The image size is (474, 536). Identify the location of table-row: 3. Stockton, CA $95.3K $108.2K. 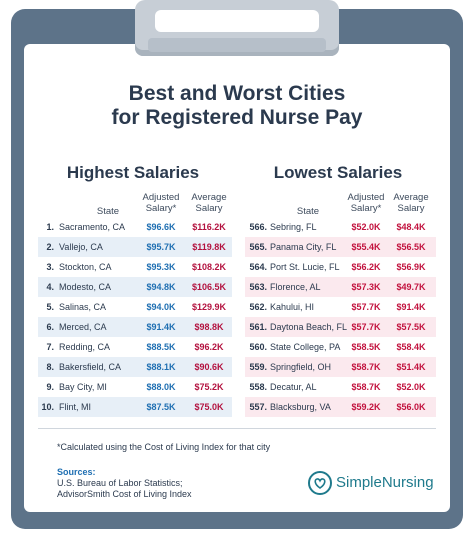
(135, 267).